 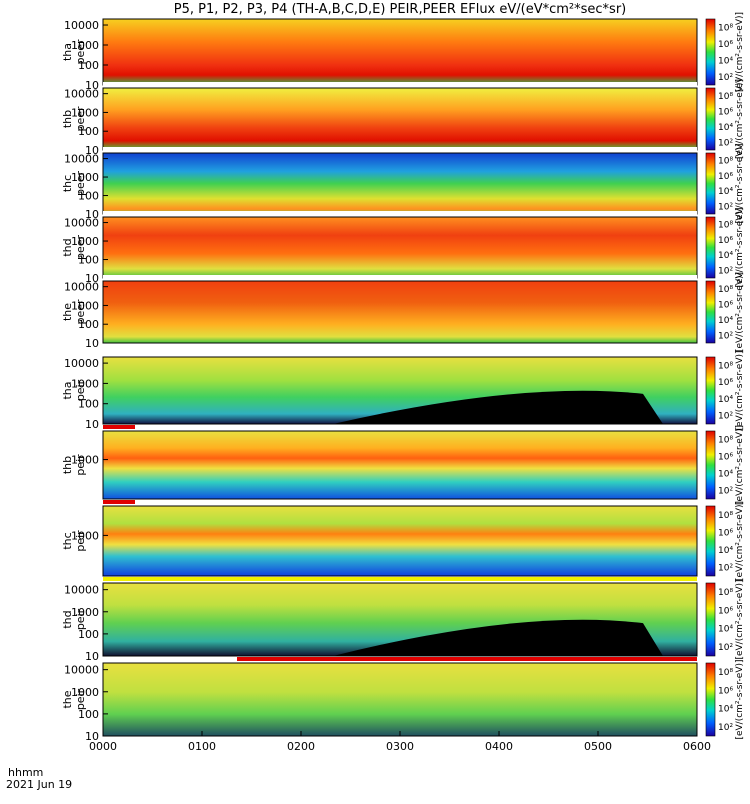 What do you see at coordinates (67, 183) in the screenshot?
I see `panel-probe-label: thc` at bounding box center [67, 183].